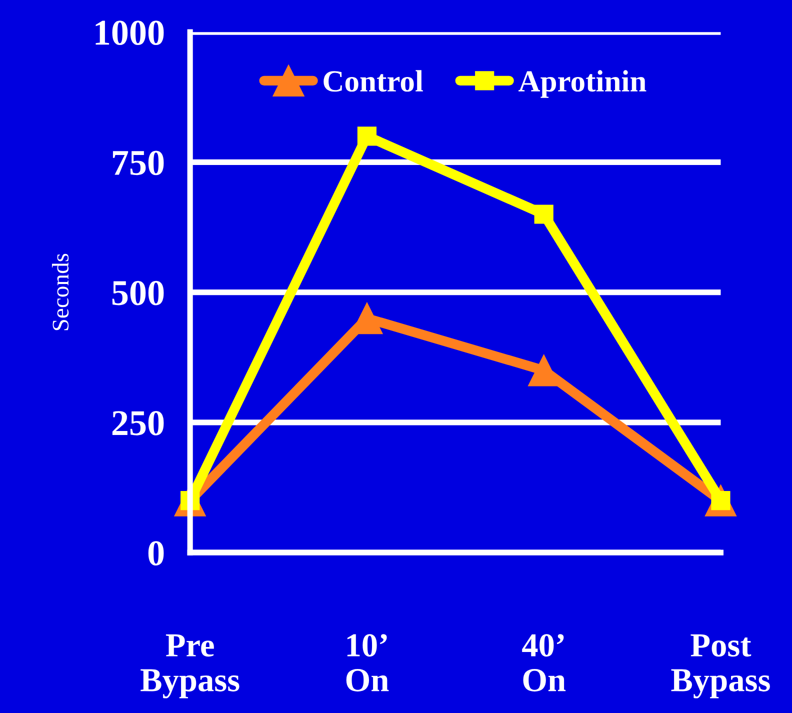 The image size is (792, 713). What do you see at coordinates (130, 32) in the screenshot?
I see `y-tick-label: 1000` at bounding box center [130, 32].